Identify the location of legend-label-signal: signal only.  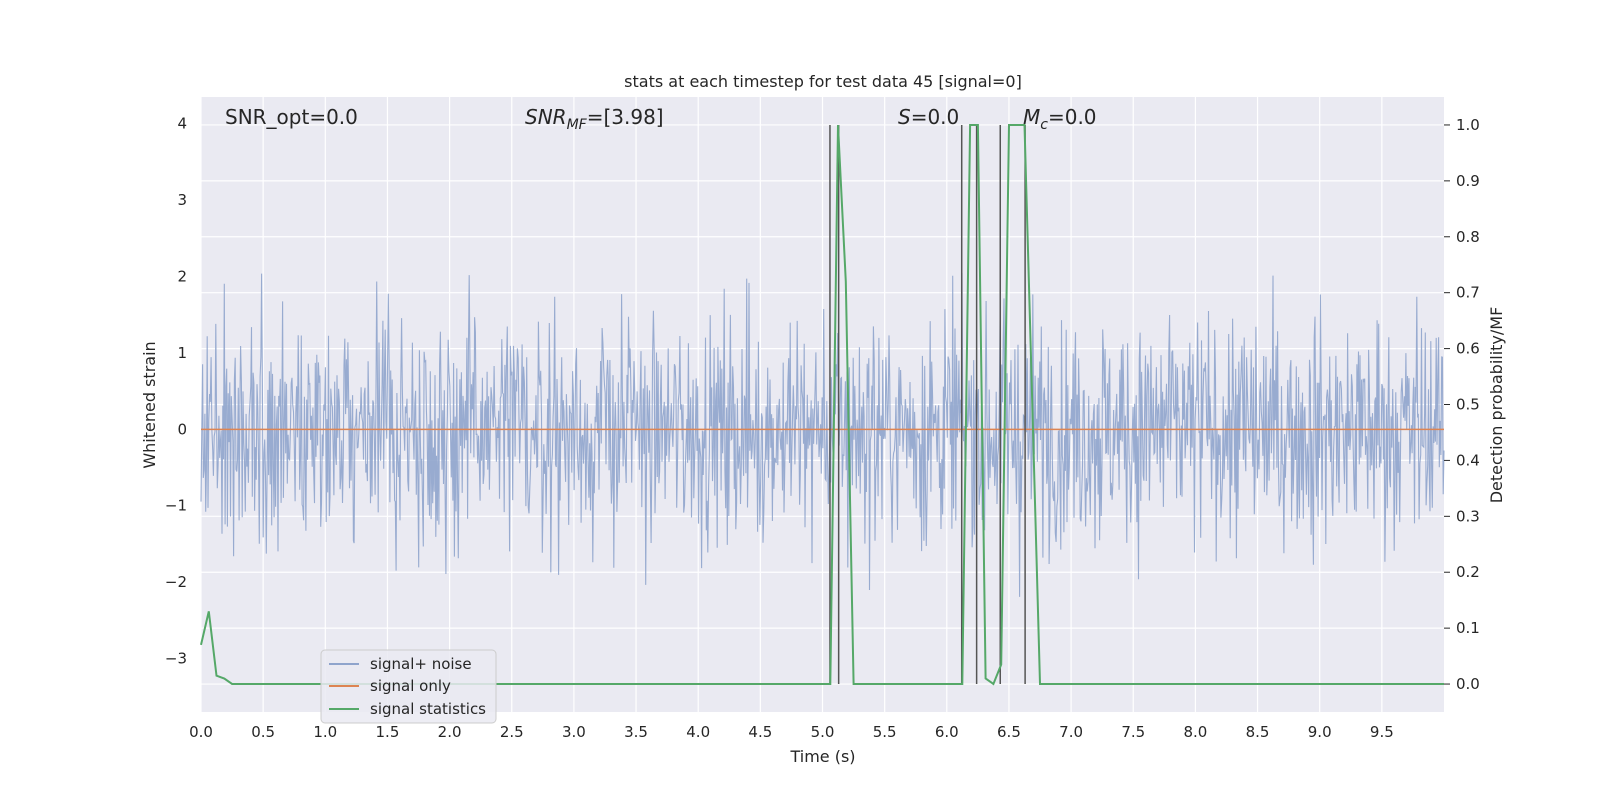
(410, 686).